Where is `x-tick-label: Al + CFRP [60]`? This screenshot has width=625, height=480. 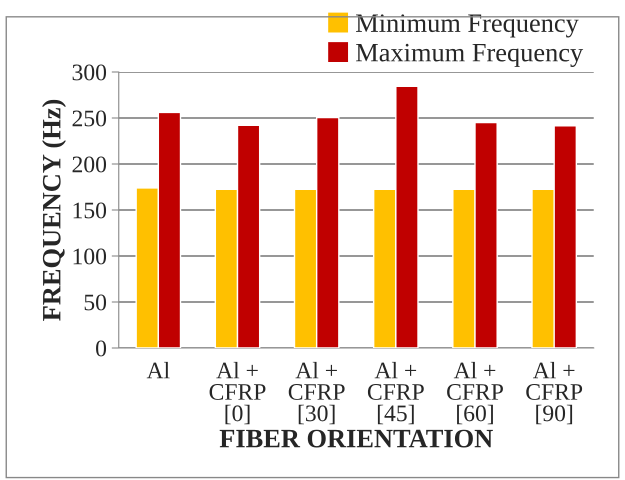 x-tick-label: Al + CFRP [60] is located at coordinates (475, 393).